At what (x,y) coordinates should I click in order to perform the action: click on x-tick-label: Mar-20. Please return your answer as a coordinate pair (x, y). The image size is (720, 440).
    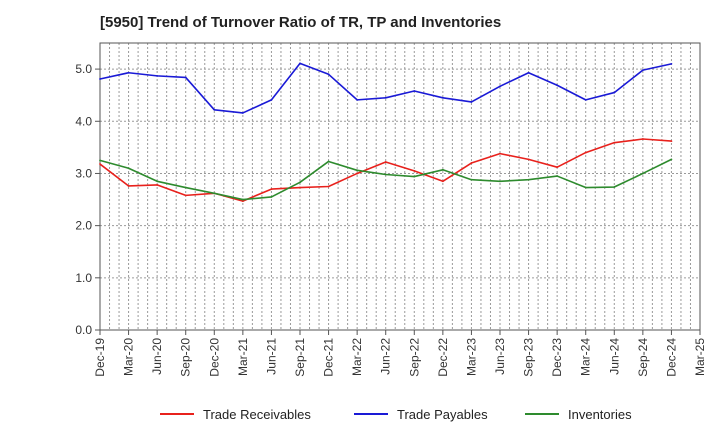
    Looking at the image, I should click on (129, 357).